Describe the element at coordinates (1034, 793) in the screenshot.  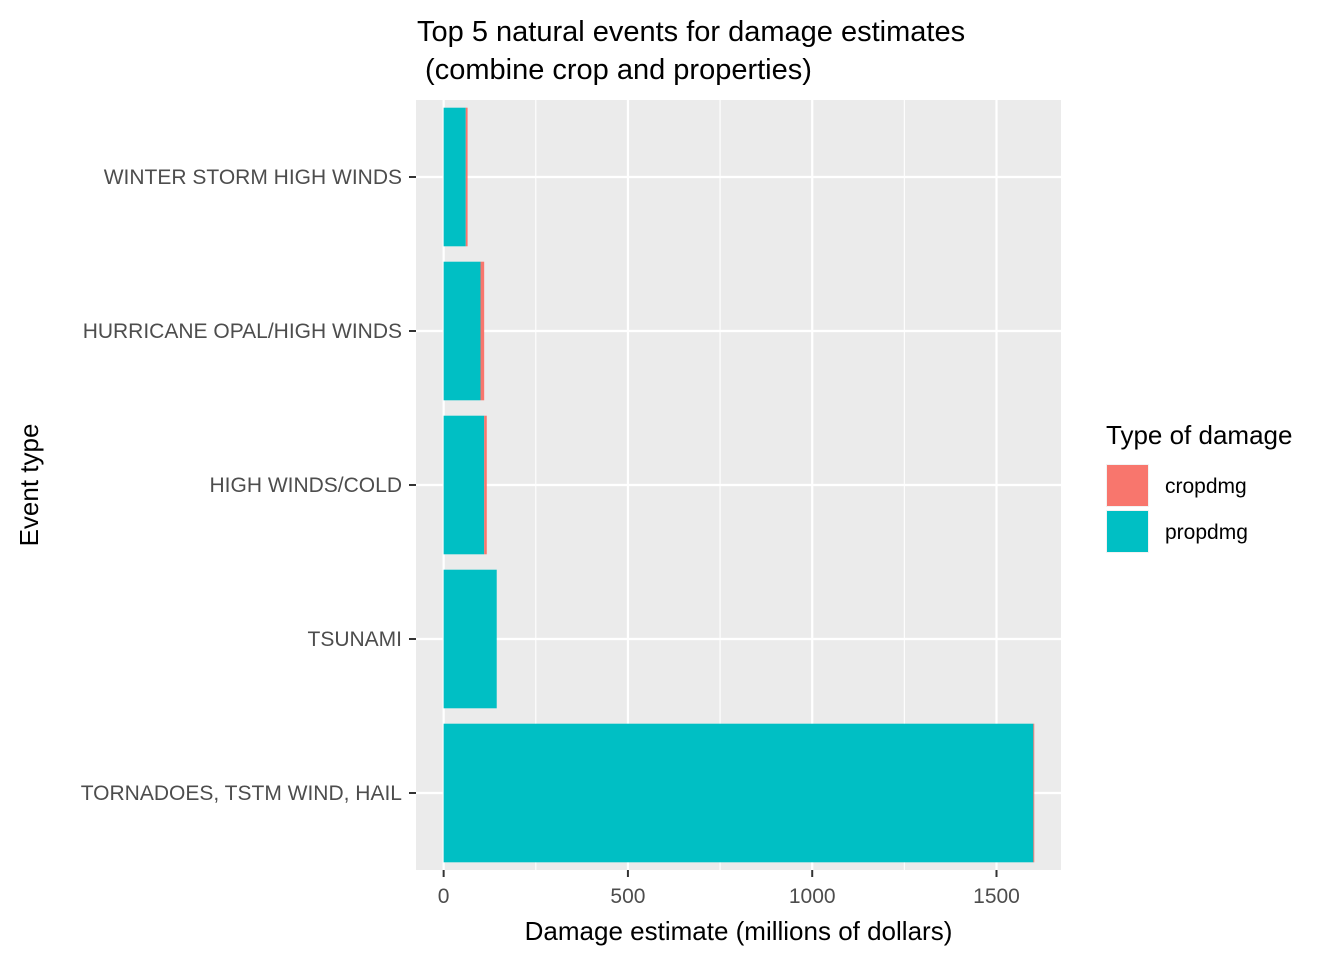
I see `bar-cropdmg-tornadoes-tstm-wind-hail` at that location.